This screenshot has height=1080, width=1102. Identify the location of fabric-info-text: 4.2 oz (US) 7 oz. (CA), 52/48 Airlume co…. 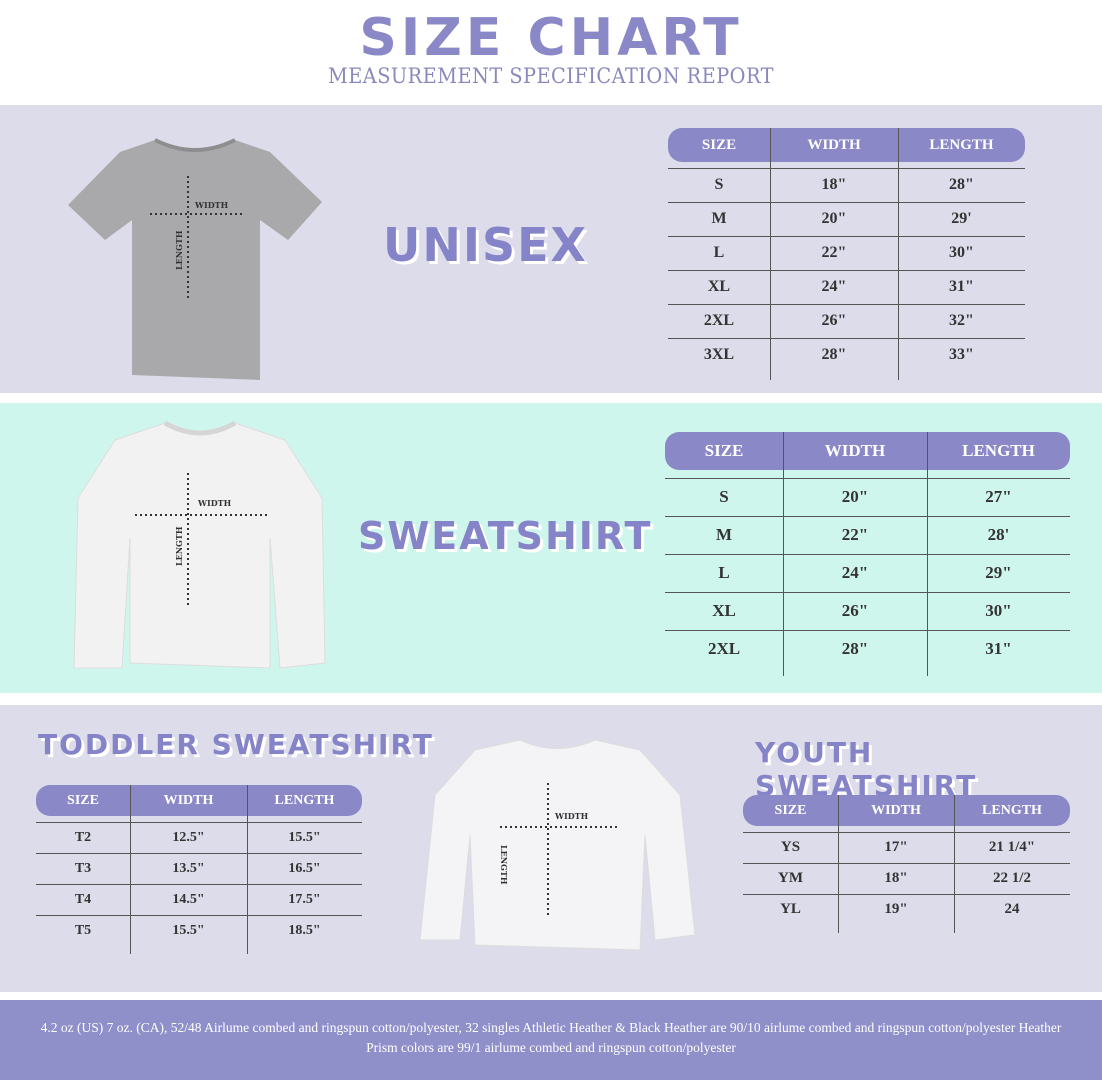
(551, 1037).